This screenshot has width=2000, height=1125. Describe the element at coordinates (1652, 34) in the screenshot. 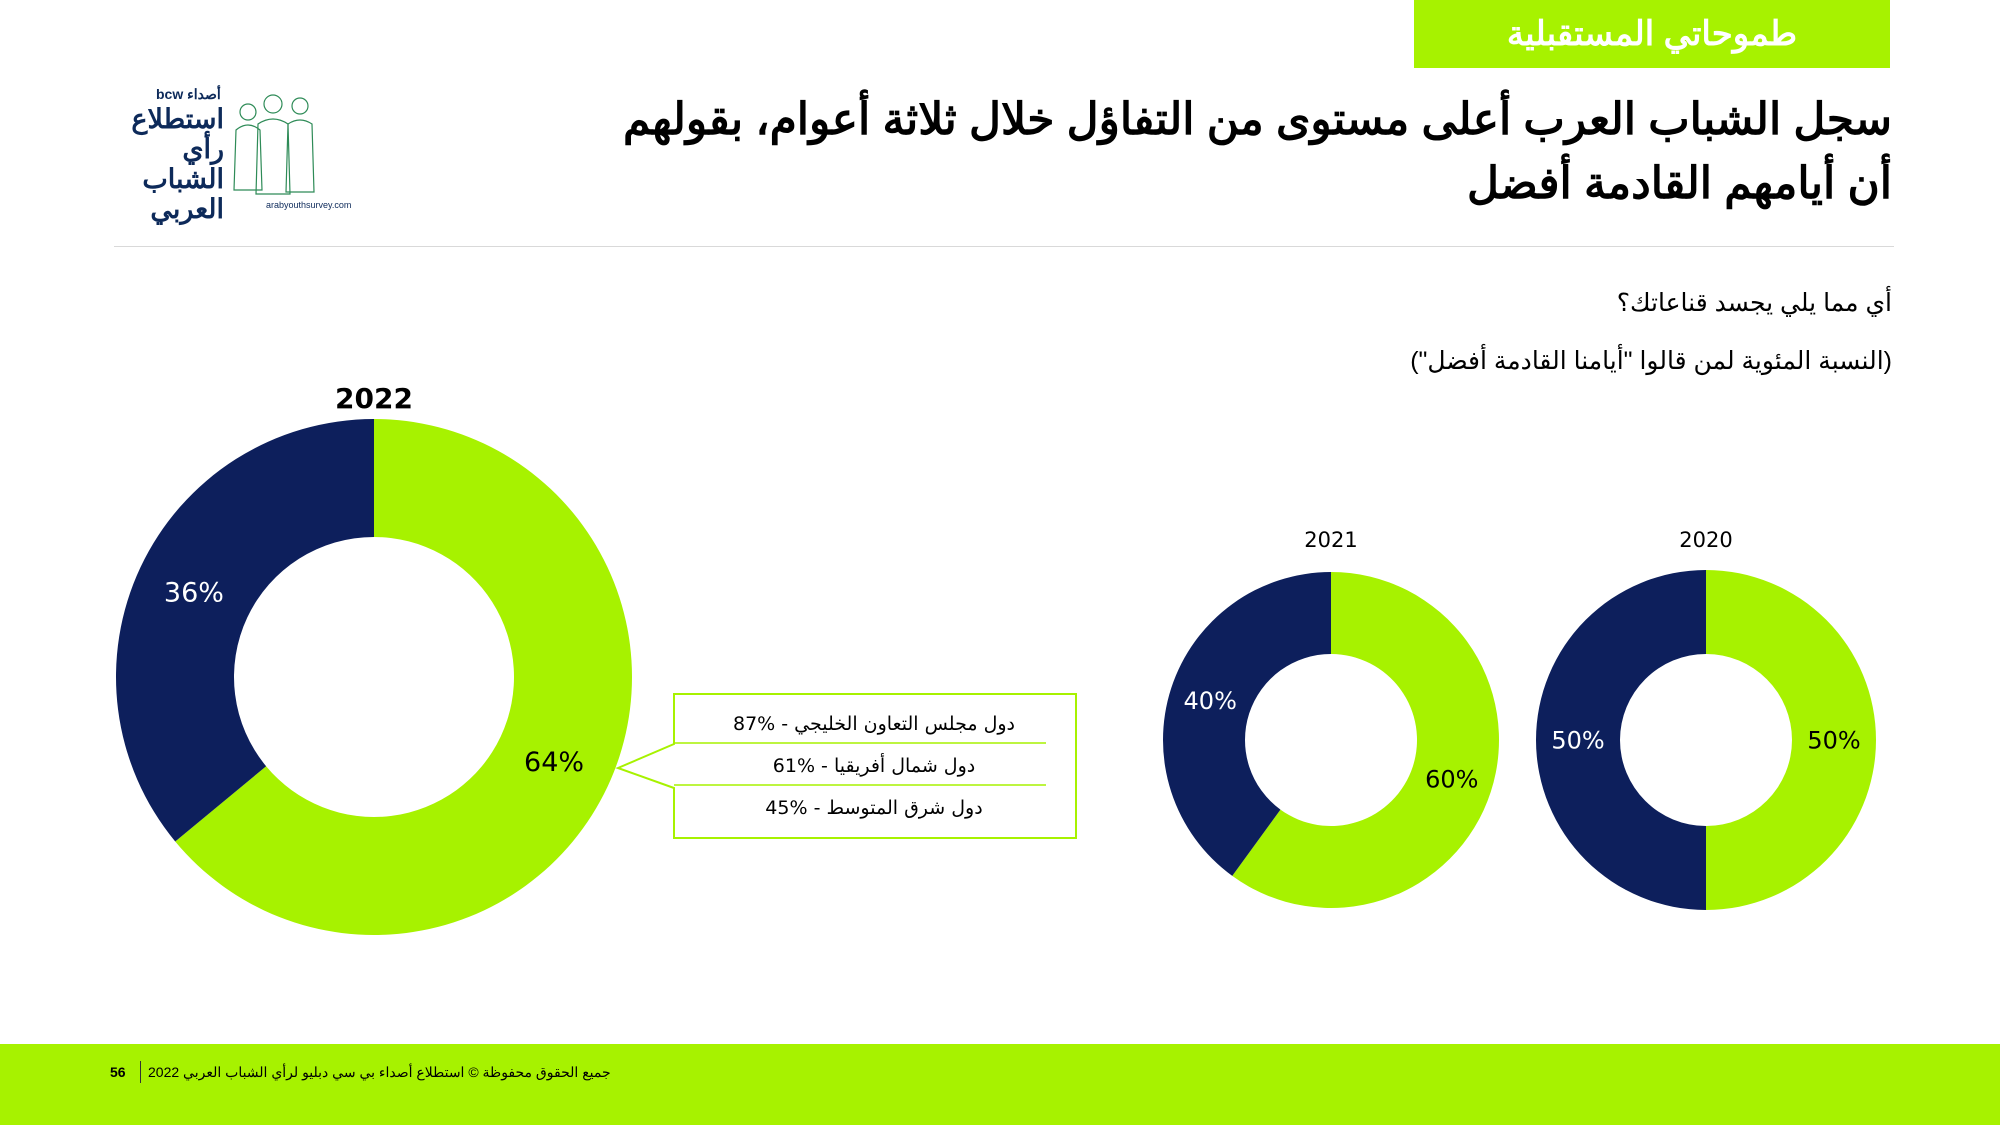

I see `section-tag: طموحاتي المستقبلية` at that location.